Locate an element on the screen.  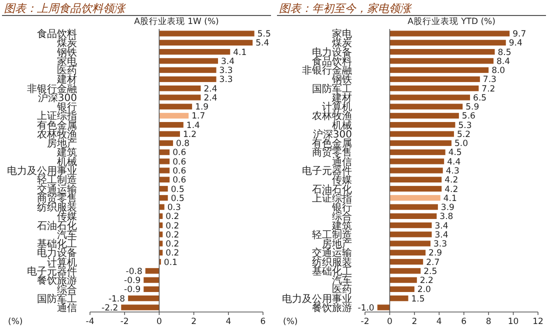
x-tick-label: 10 is located at coordinates (513, 322).